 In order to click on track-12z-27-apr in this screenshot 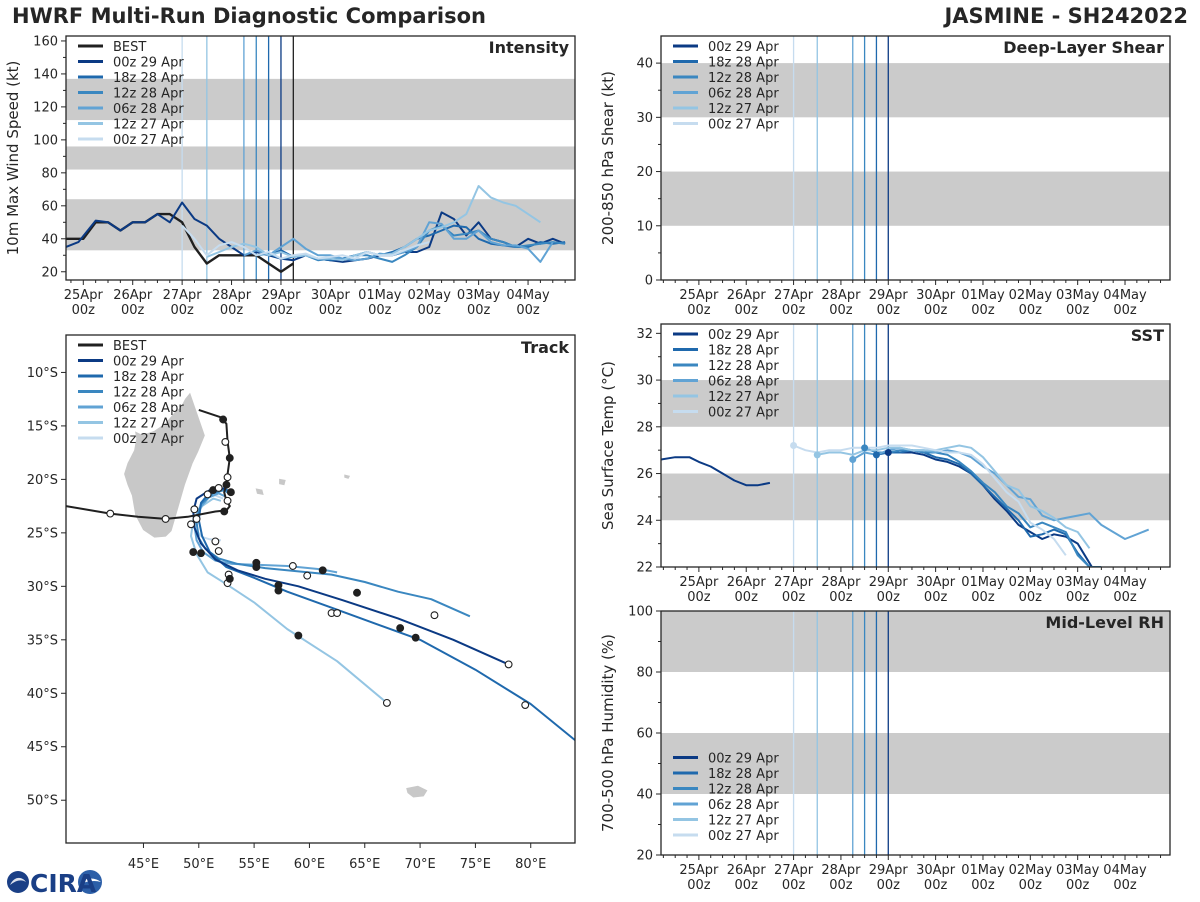, I will do `click(289, 600)`.